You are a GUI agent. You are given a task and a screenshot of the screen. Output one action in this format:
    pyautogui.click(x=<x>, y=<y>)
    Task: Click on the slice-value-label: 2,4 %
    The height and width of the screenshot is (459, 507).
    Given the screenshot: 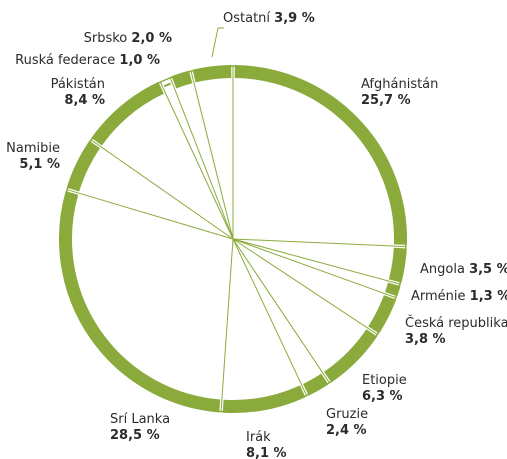 What is the action you would take?
    pyautogui.click(x=346, y=430)
    